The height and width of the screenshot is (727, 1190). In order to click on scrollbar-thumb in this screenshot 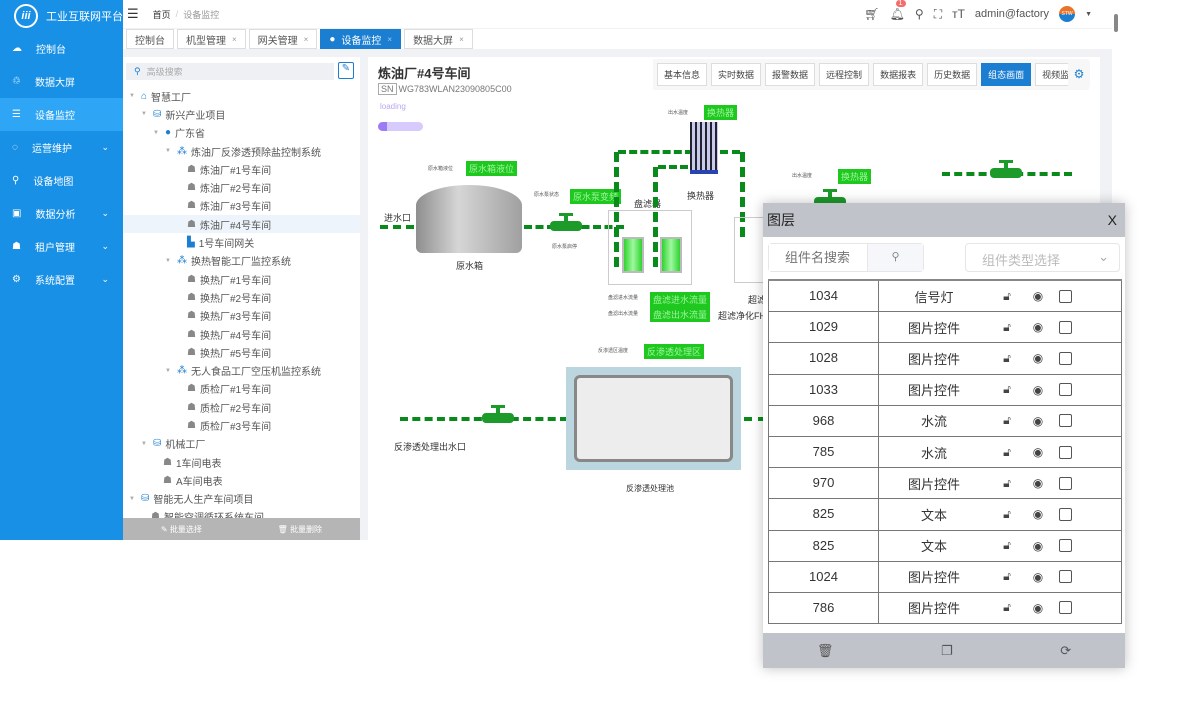, I will do `click(1116, 23)`.